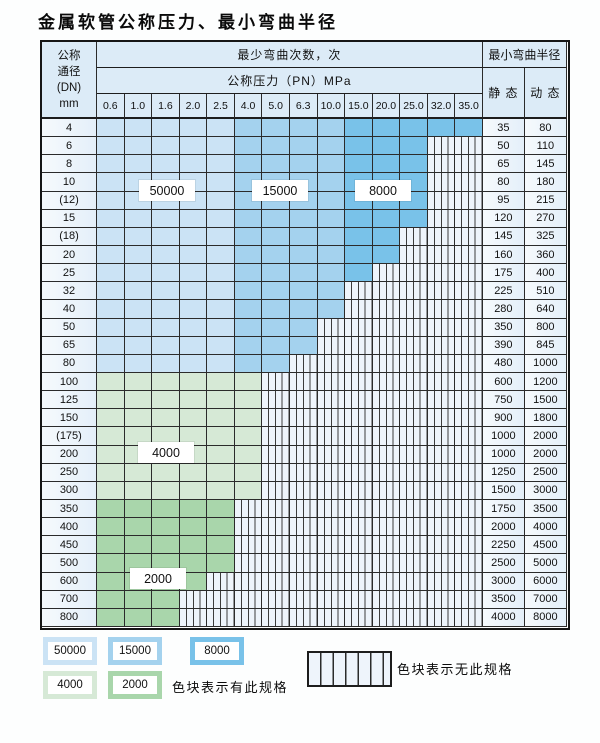 The height and width of the screenshot is (743, 600). What do you see at coordinates (545, 617) in the screenshot?
I see `dynamic-cell: 8000` at bounding box center [545, 617].